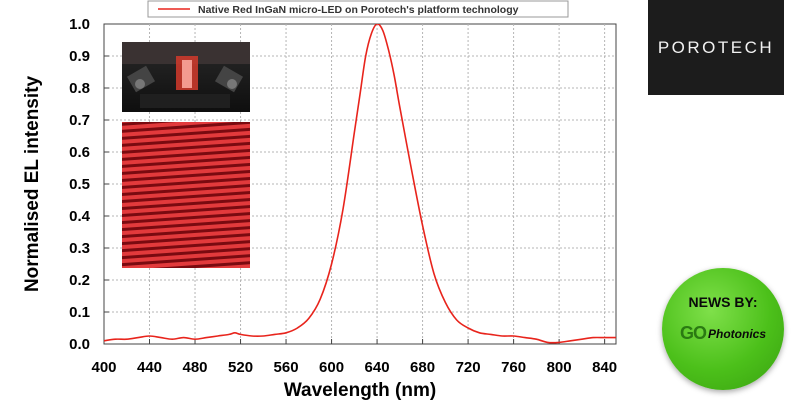 The width and height of the screenshot is (800, 400). Describe the element at coordinates (559, 367) in the screenshot. I see `x-tick-label: 800` at that location.